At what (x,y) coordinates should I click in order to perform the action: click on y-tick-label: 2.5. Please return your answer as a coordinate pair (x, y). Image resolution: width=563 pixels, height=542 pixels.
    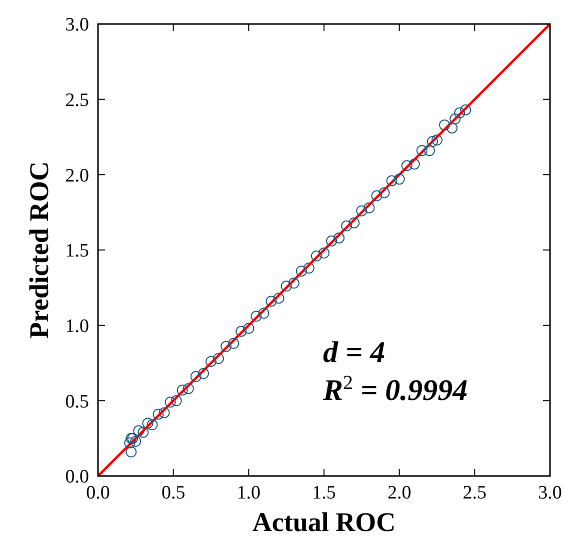
    Looking at the image, I should click on (77, 101).